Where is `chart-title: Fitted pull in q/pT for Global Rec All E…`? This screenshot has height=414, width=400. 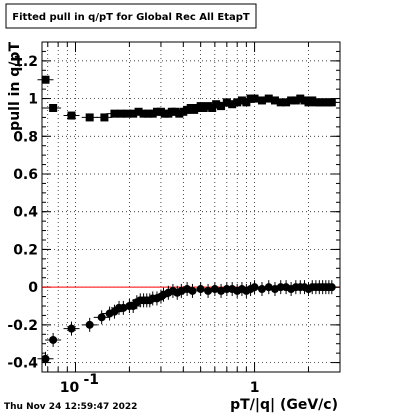
chart-title: Fitted pull in q/pT for Global Rec All E… is located at coordinates (131, 17).